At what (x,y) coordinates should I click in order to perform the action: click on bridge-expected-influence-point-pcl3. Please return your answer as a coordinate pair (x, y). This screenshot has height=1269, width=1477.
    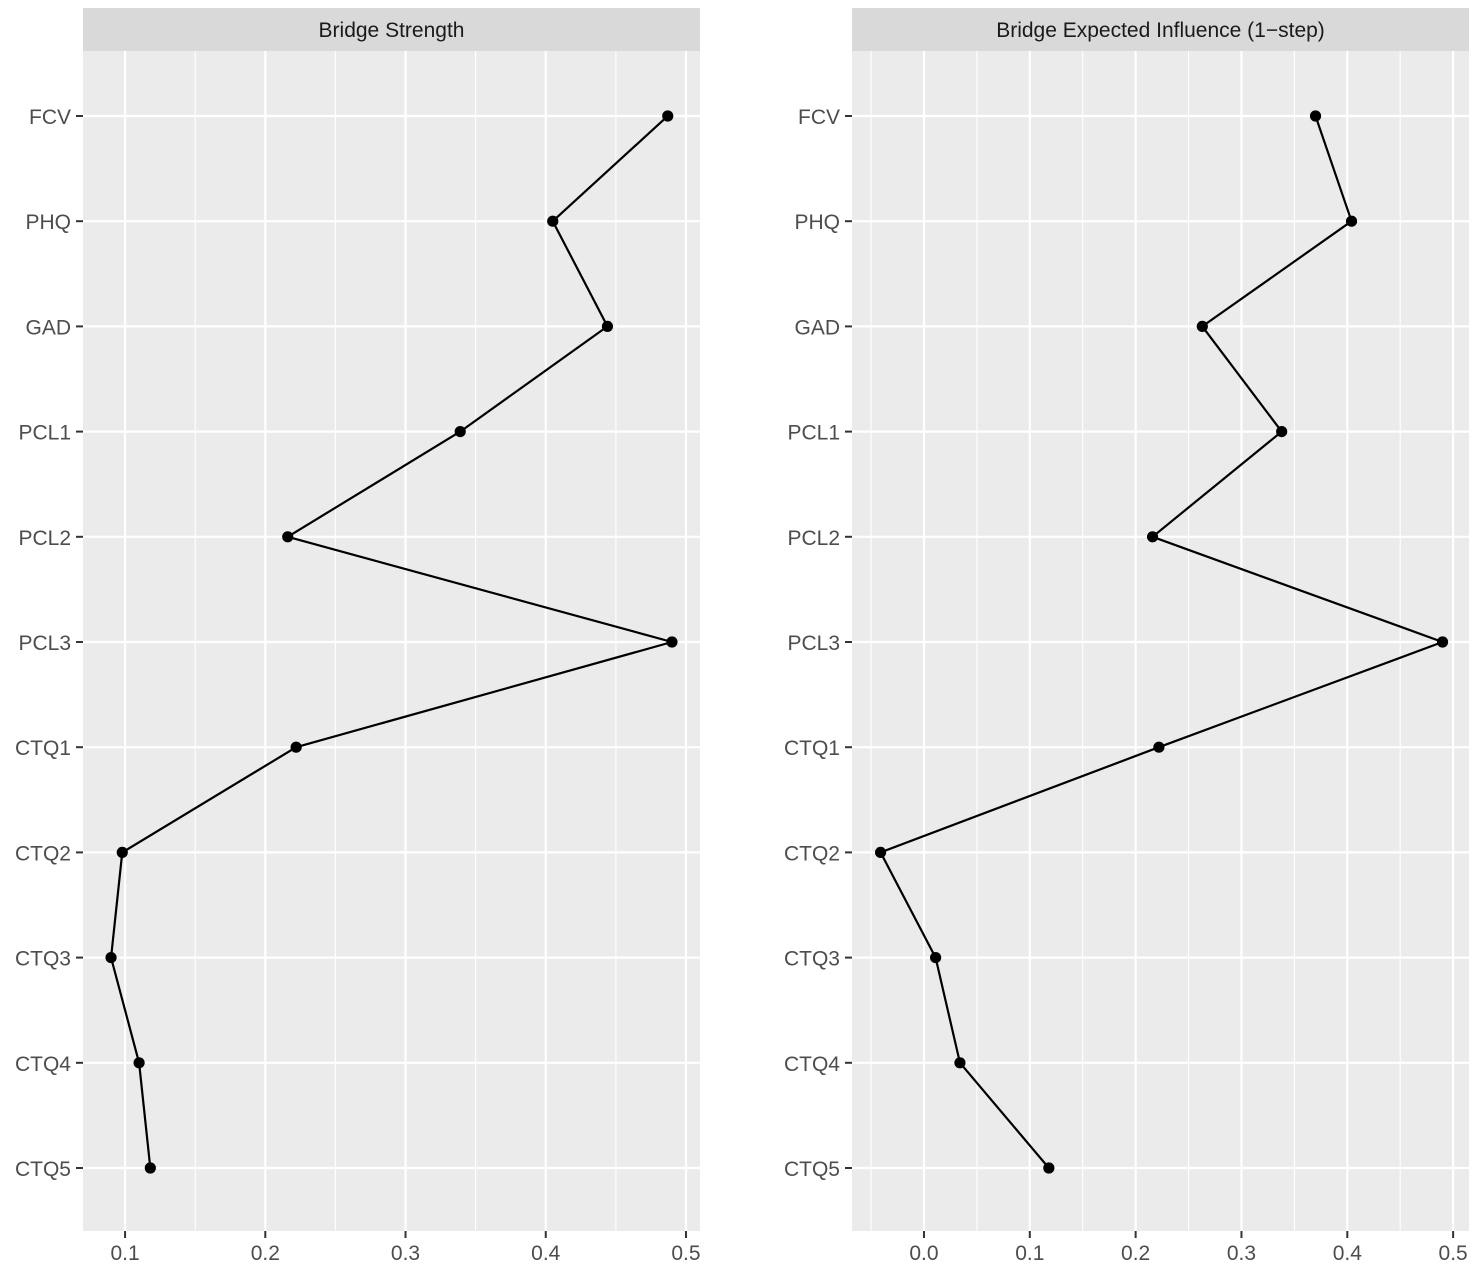
    Looking at the image, I should click on (1442, 642).